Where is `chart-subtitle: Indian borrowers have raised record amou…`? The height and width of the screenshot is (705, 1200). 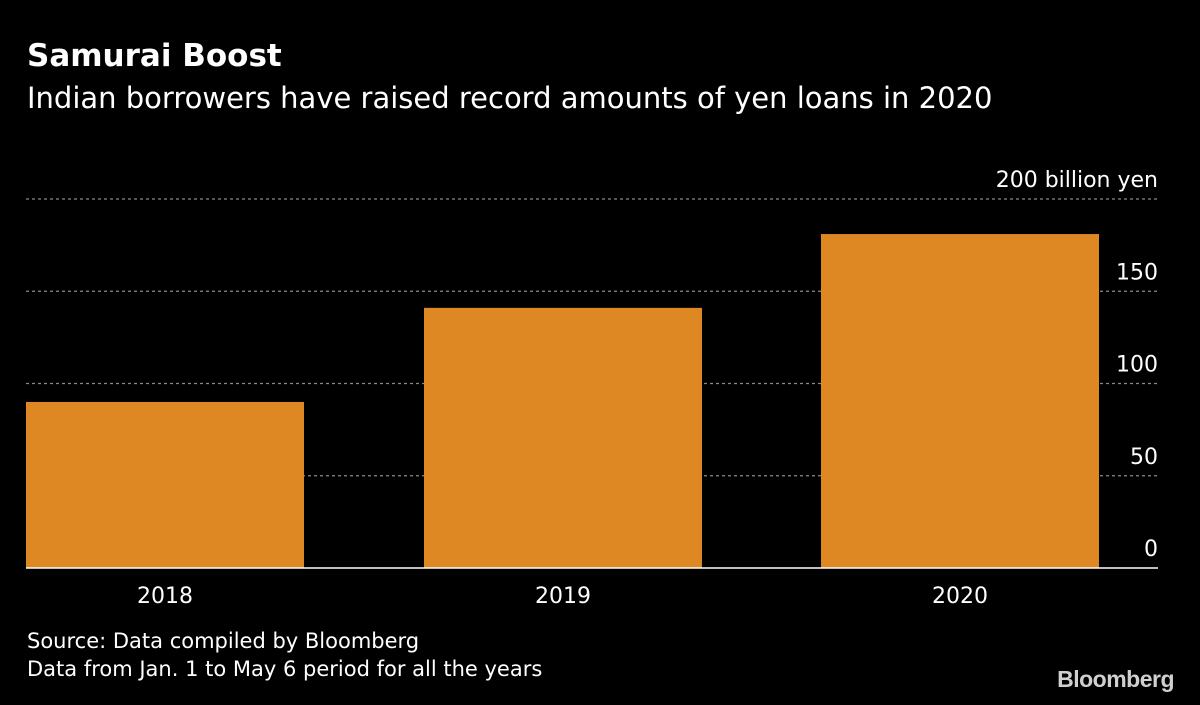
chart-subtitle: Indian borrowers have raised record amou… is located at coordinates (510, 98).